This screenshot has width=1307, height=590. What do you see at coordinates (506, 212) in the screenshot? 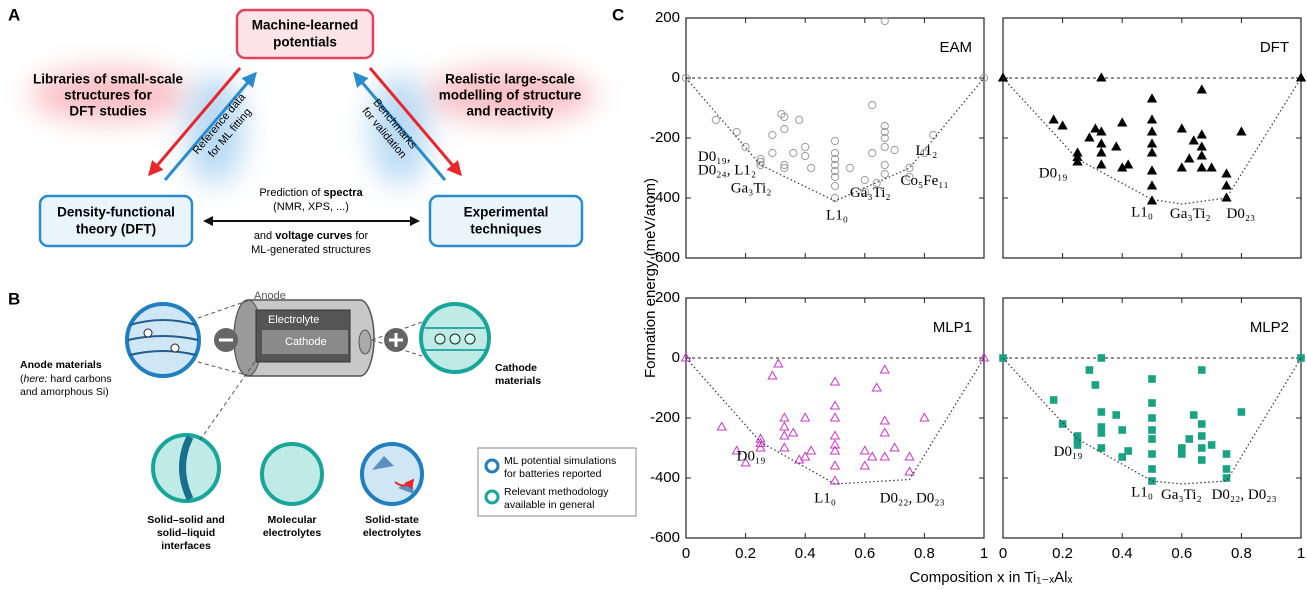
I see `node-label: Experimental` at bounding box center [506, 212].